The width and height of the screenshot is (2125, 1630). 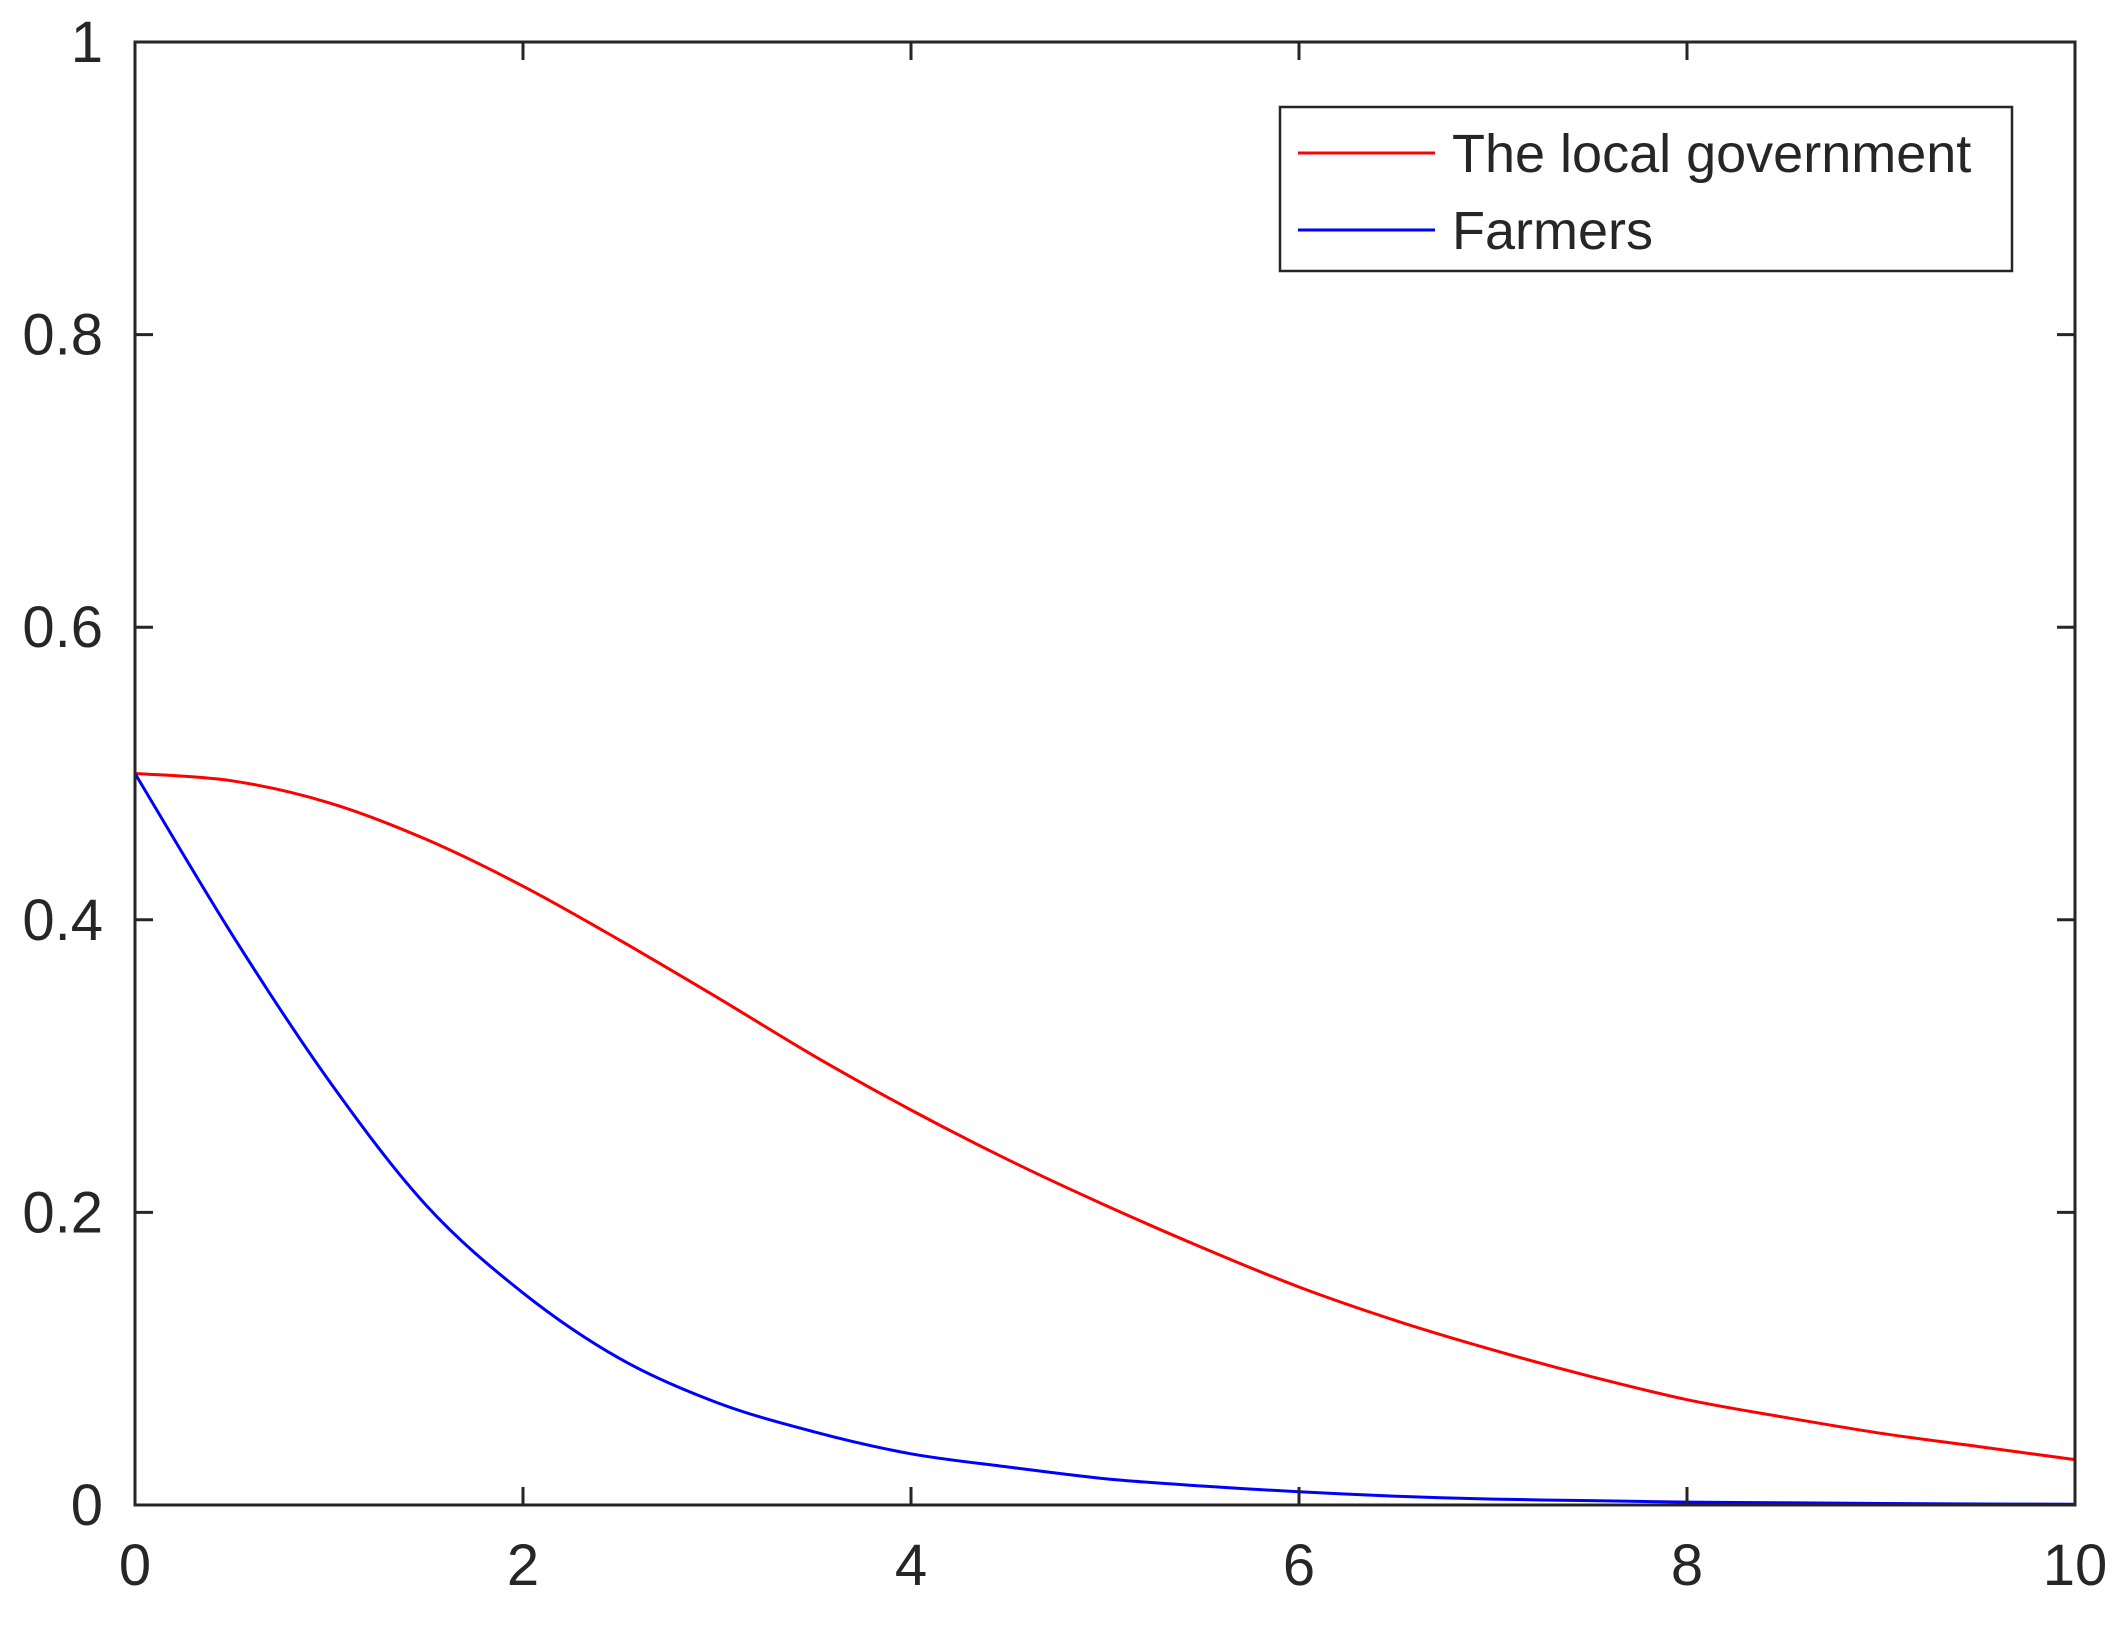 I want to click on legend-label-farmers: Farmers, so click(x=1552, y=231).